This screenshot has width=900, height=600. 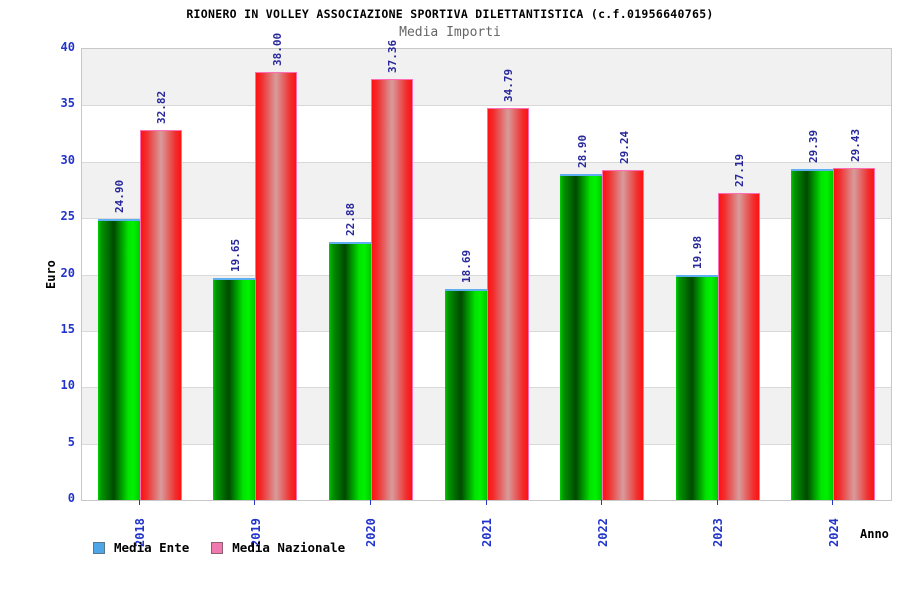 What do you see at coordinates (349, 371) in the screenshot?
I see `bar-media-ente-2020` at bounding box center [349, 371].